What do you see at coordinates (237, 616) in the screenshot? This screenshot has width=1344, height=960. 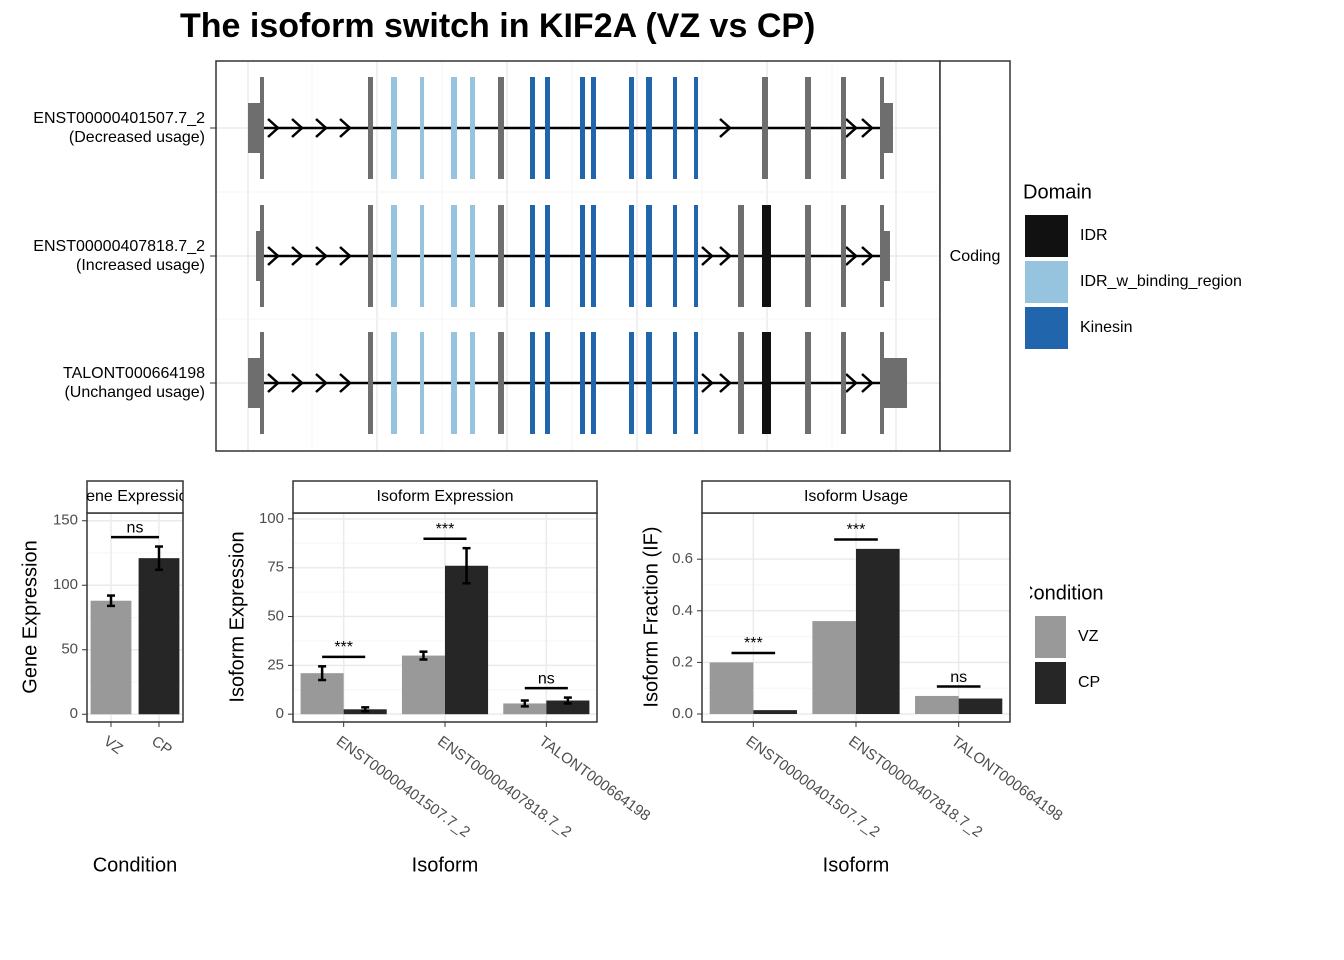 I see `y-axis-title: Isoform Expression` at bounding box center [237, 616].